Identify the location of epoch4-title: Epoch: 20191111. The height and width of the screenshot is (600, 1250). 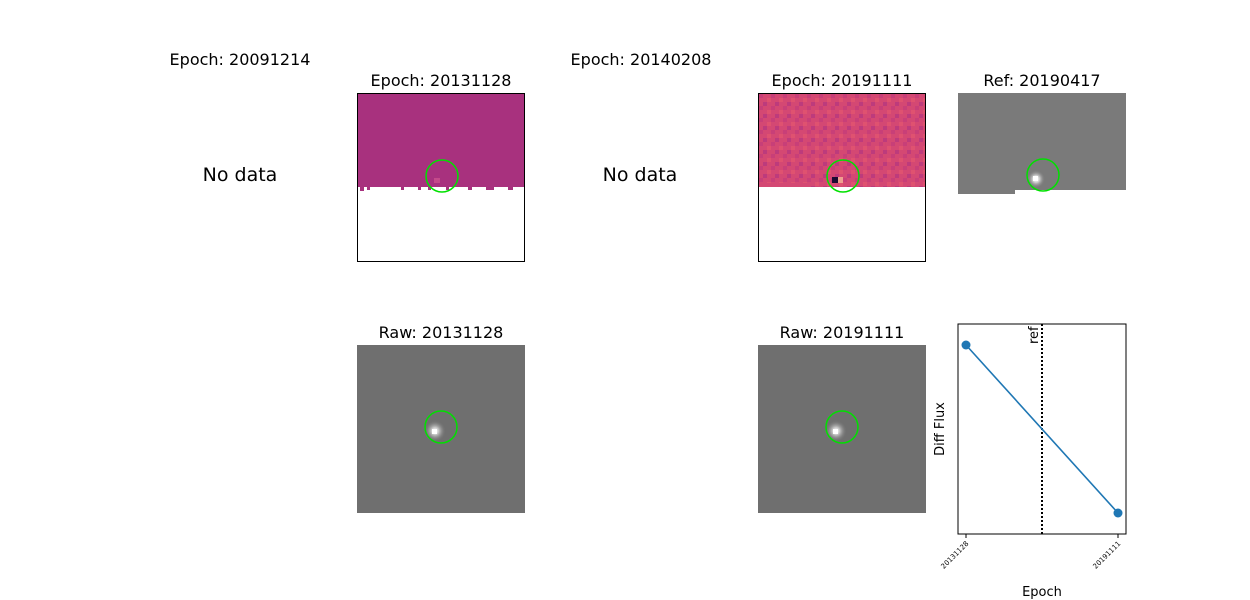
(842, 80).